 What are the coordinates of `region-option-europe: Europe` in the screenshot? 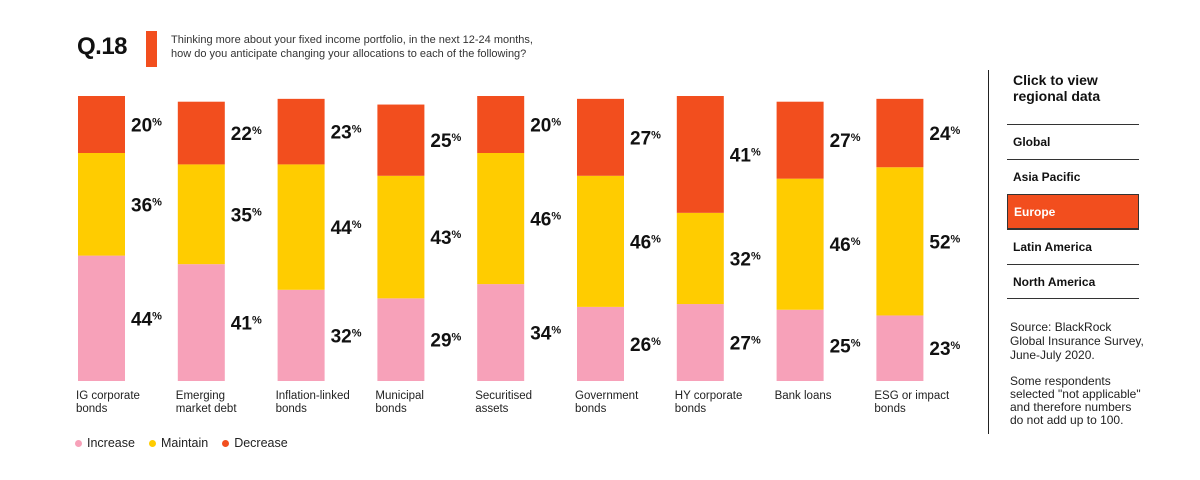 It's located at (1073, 211).